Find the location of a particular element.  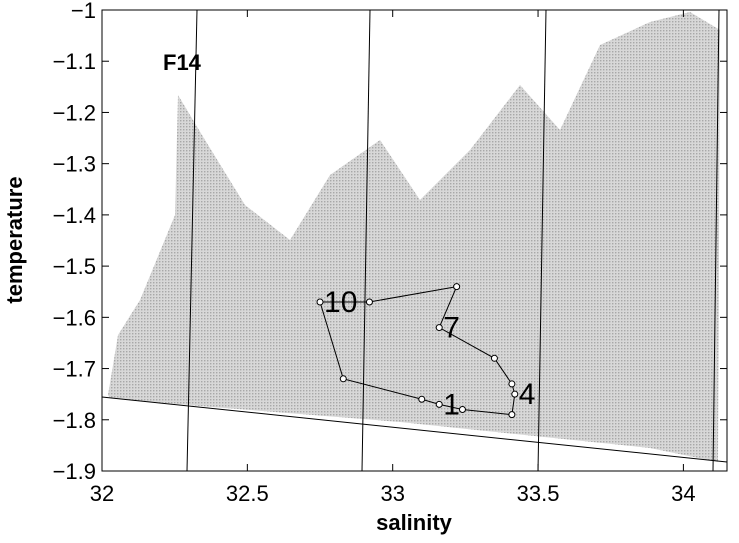

y-tick-label: −1.6 is located at coordinates (74, 317).